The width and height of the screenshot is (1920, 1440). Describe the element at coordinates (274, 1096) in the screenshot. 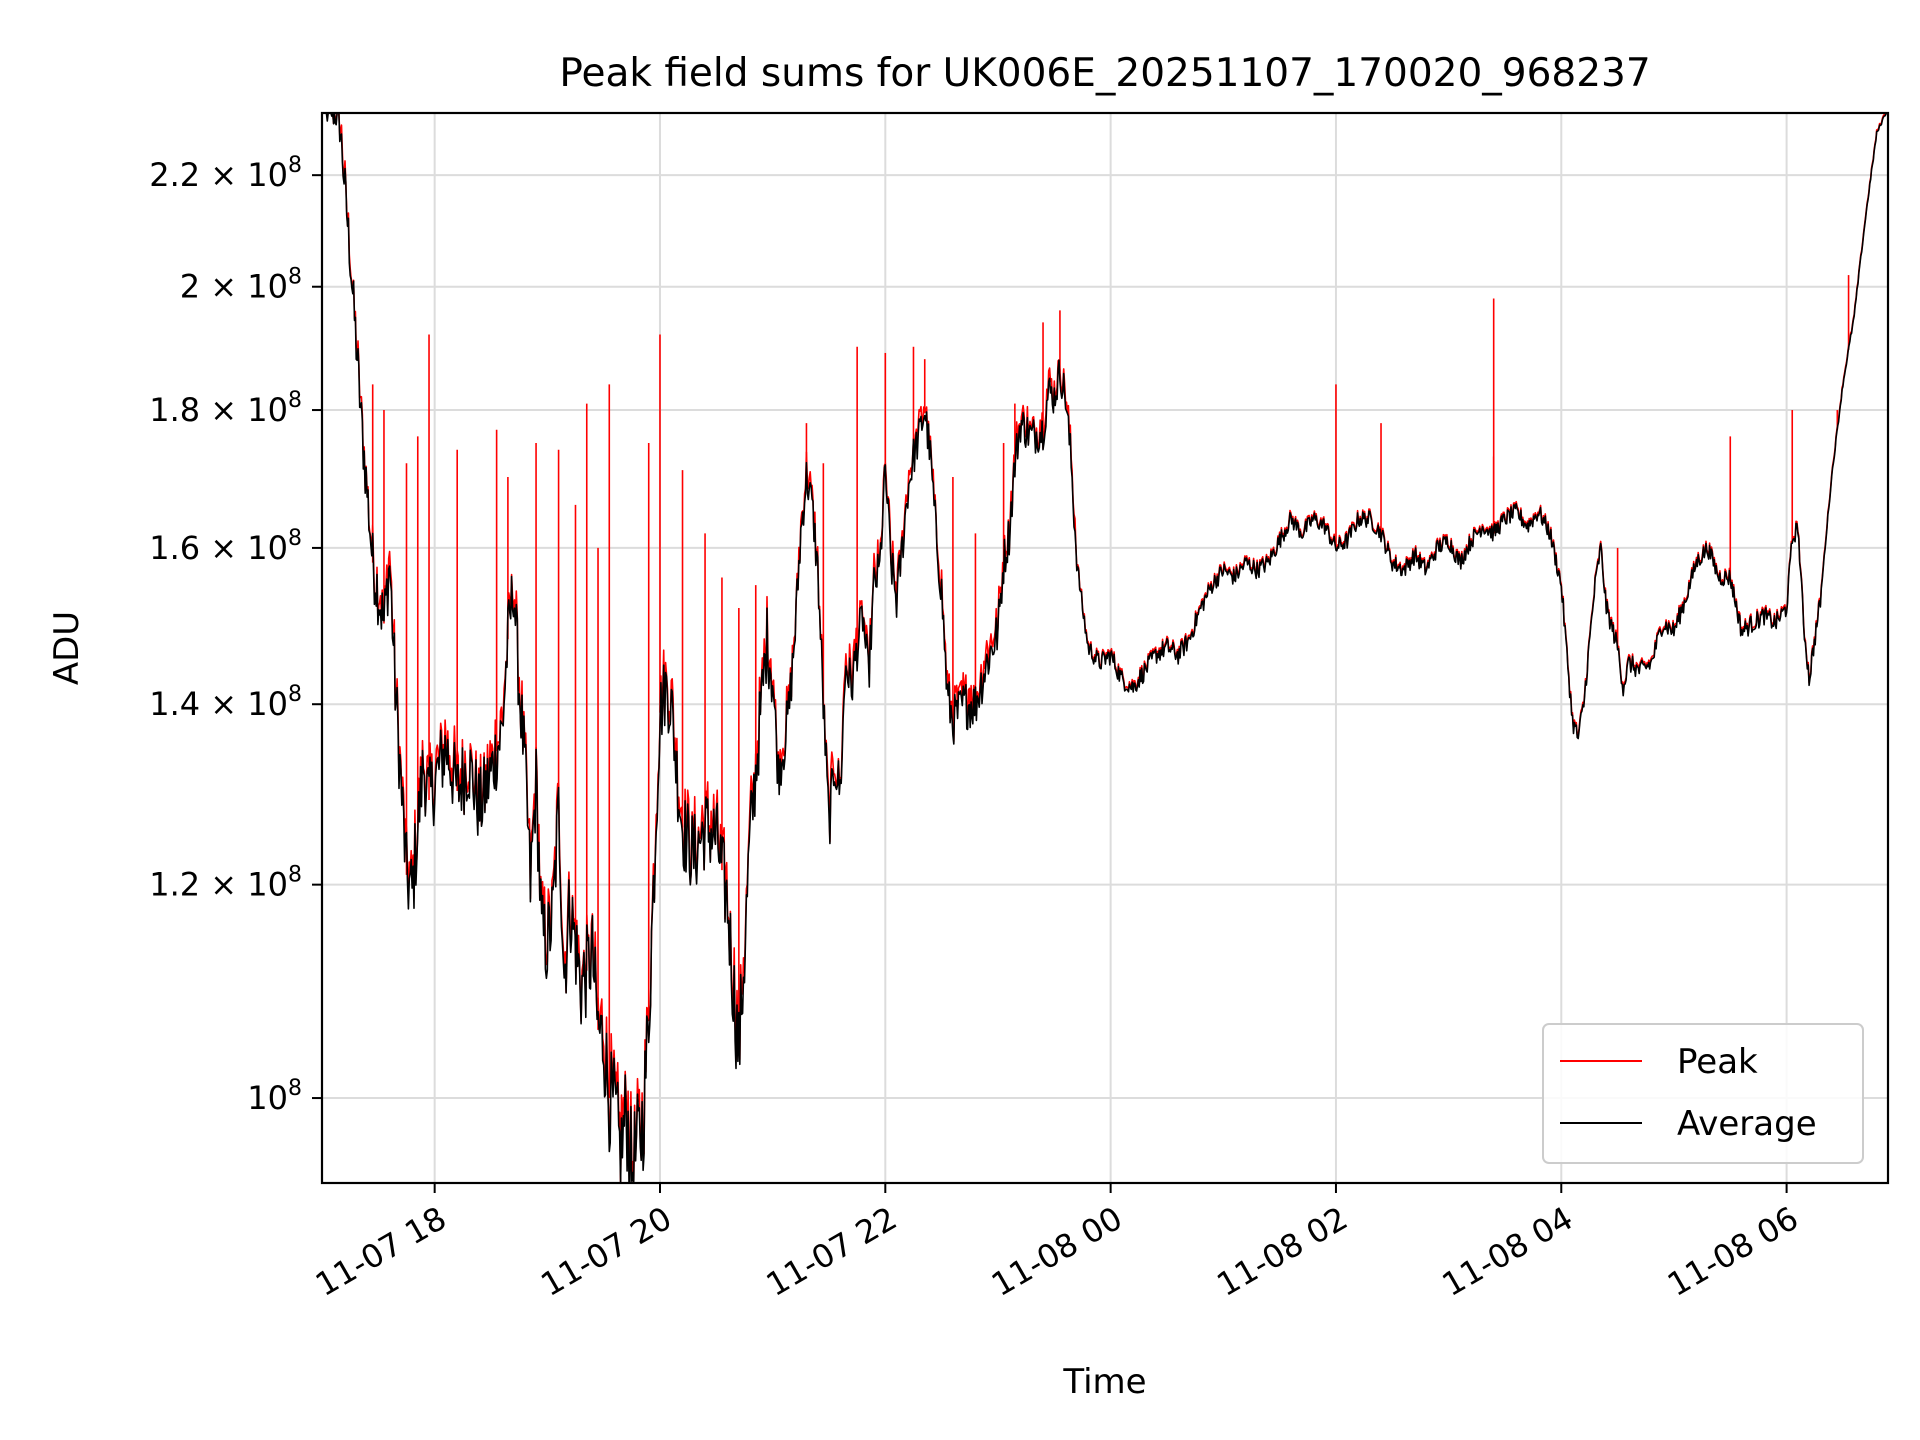

I see `y-tick-label: 108` at that location.